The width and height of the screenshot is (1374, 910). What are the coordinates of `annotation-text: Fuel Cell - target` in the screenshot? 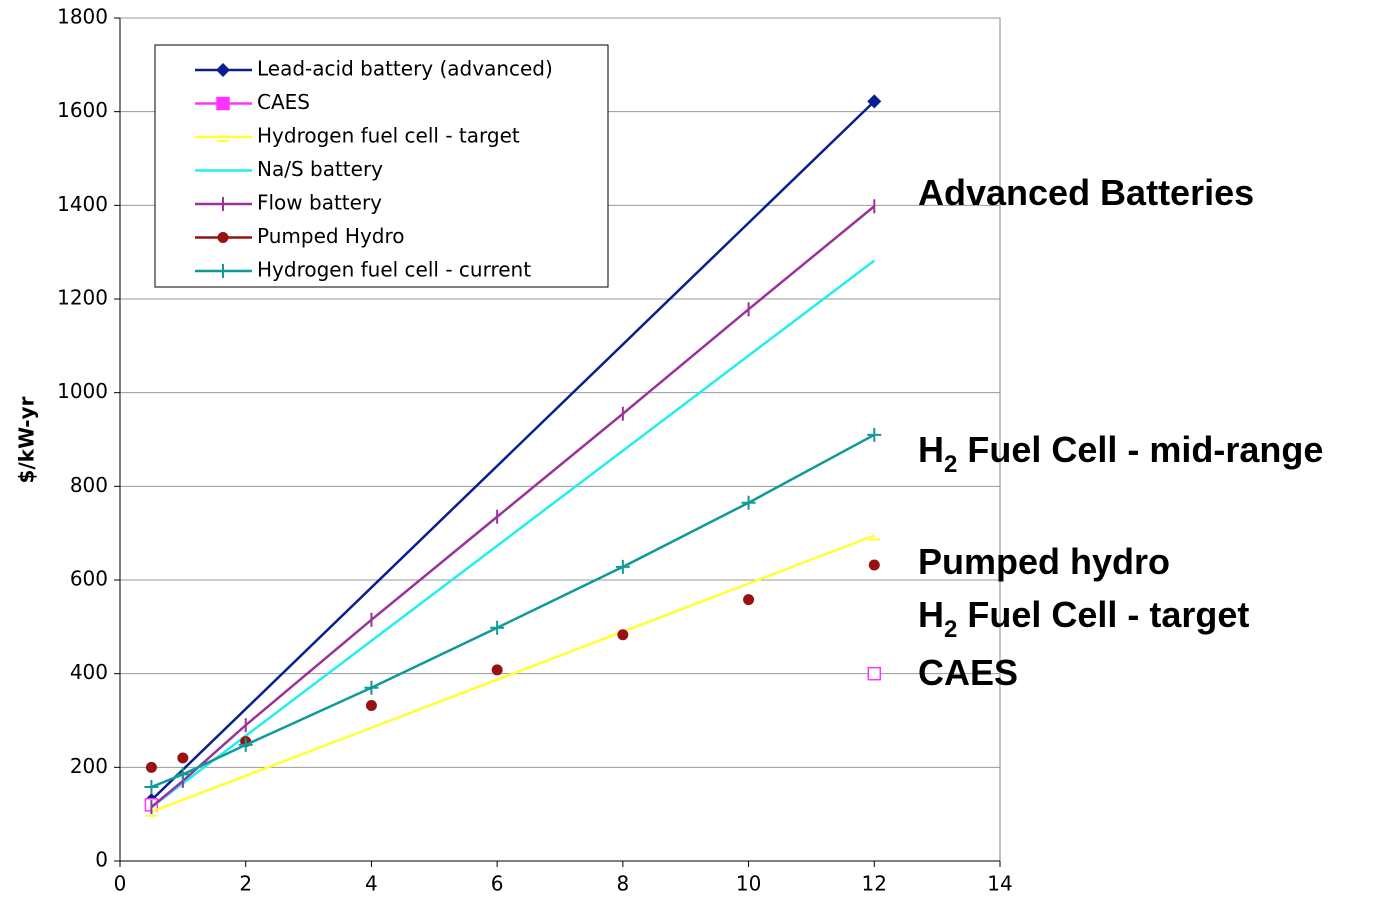 It's located at (1103, 614).